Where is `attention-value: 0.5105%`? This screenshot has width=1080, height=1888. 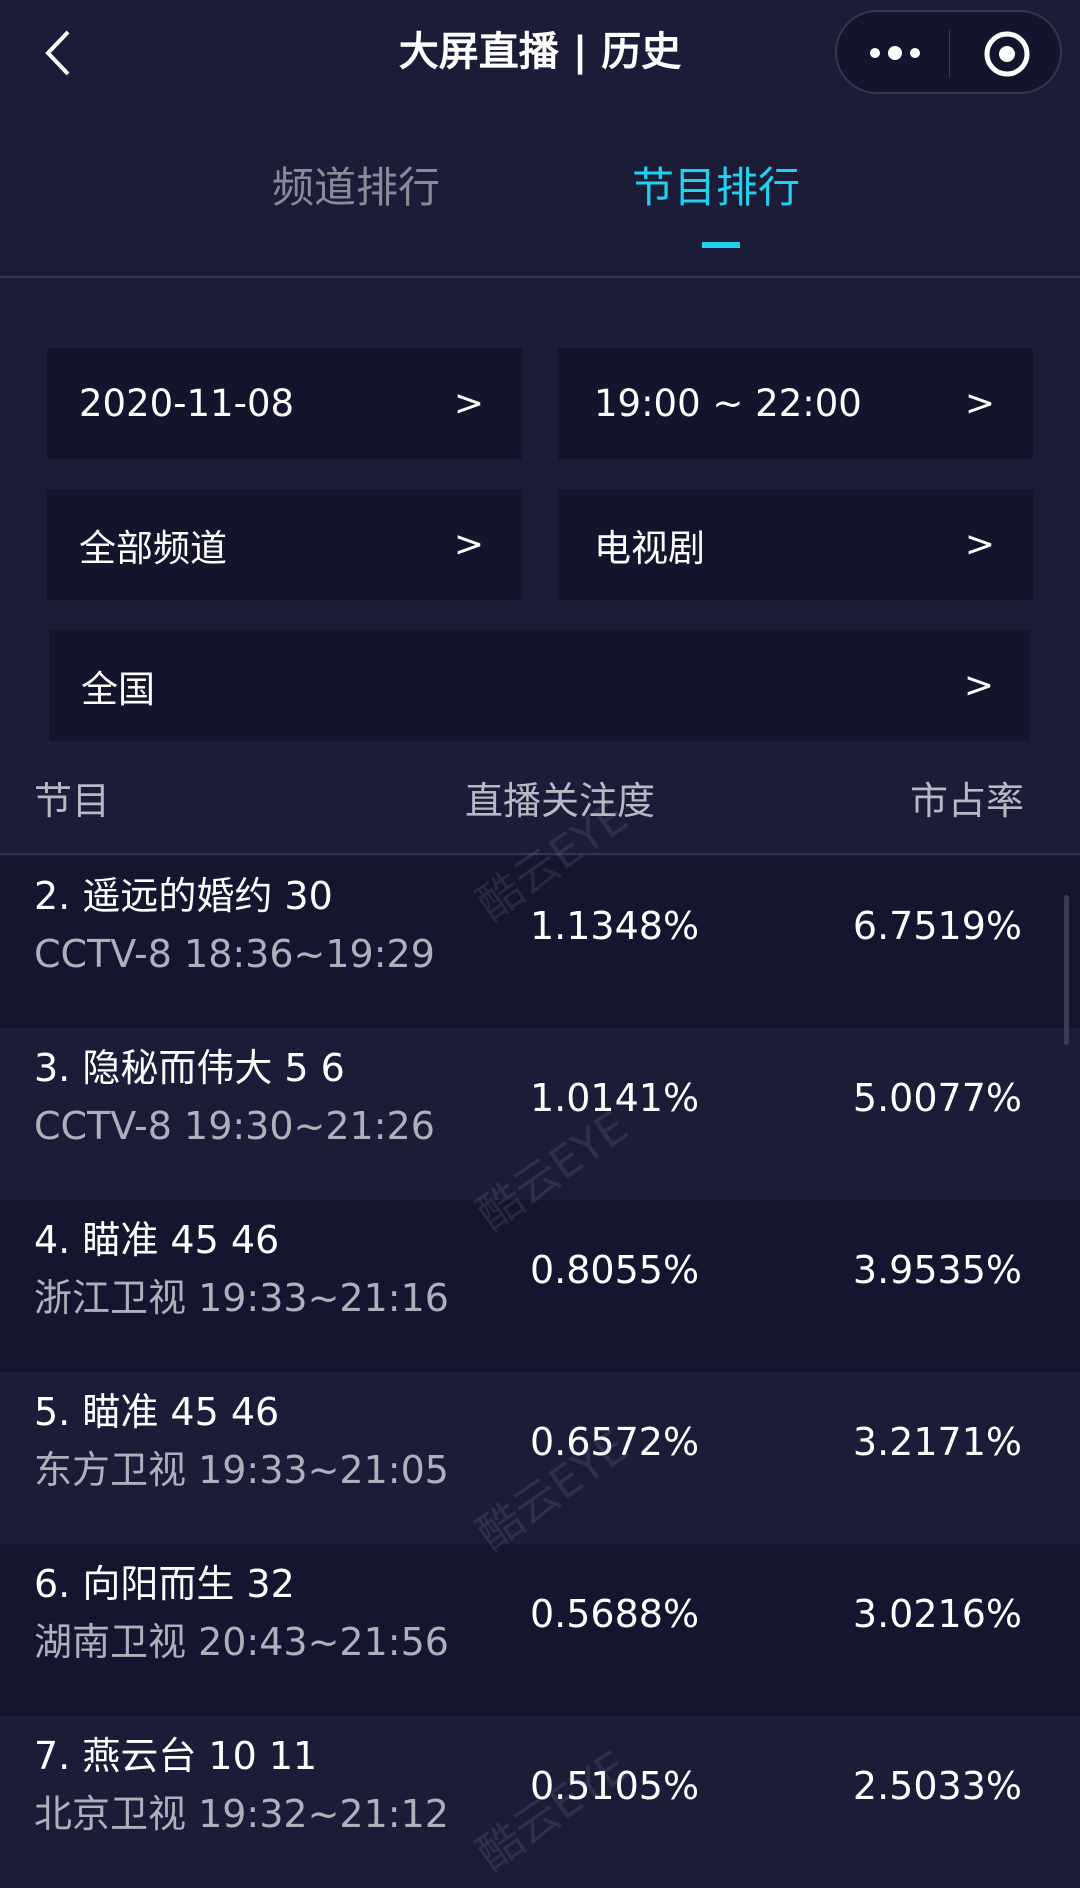
attention-value: 0.5105% is located at coordinates (615, 1786).